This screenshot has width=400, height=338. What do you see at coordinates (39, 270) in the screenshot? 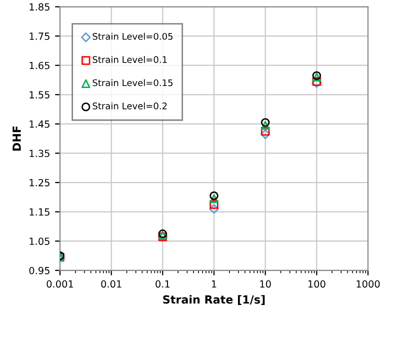
I see `y-tick-label: 0.95` at bounding box center [39, 270].